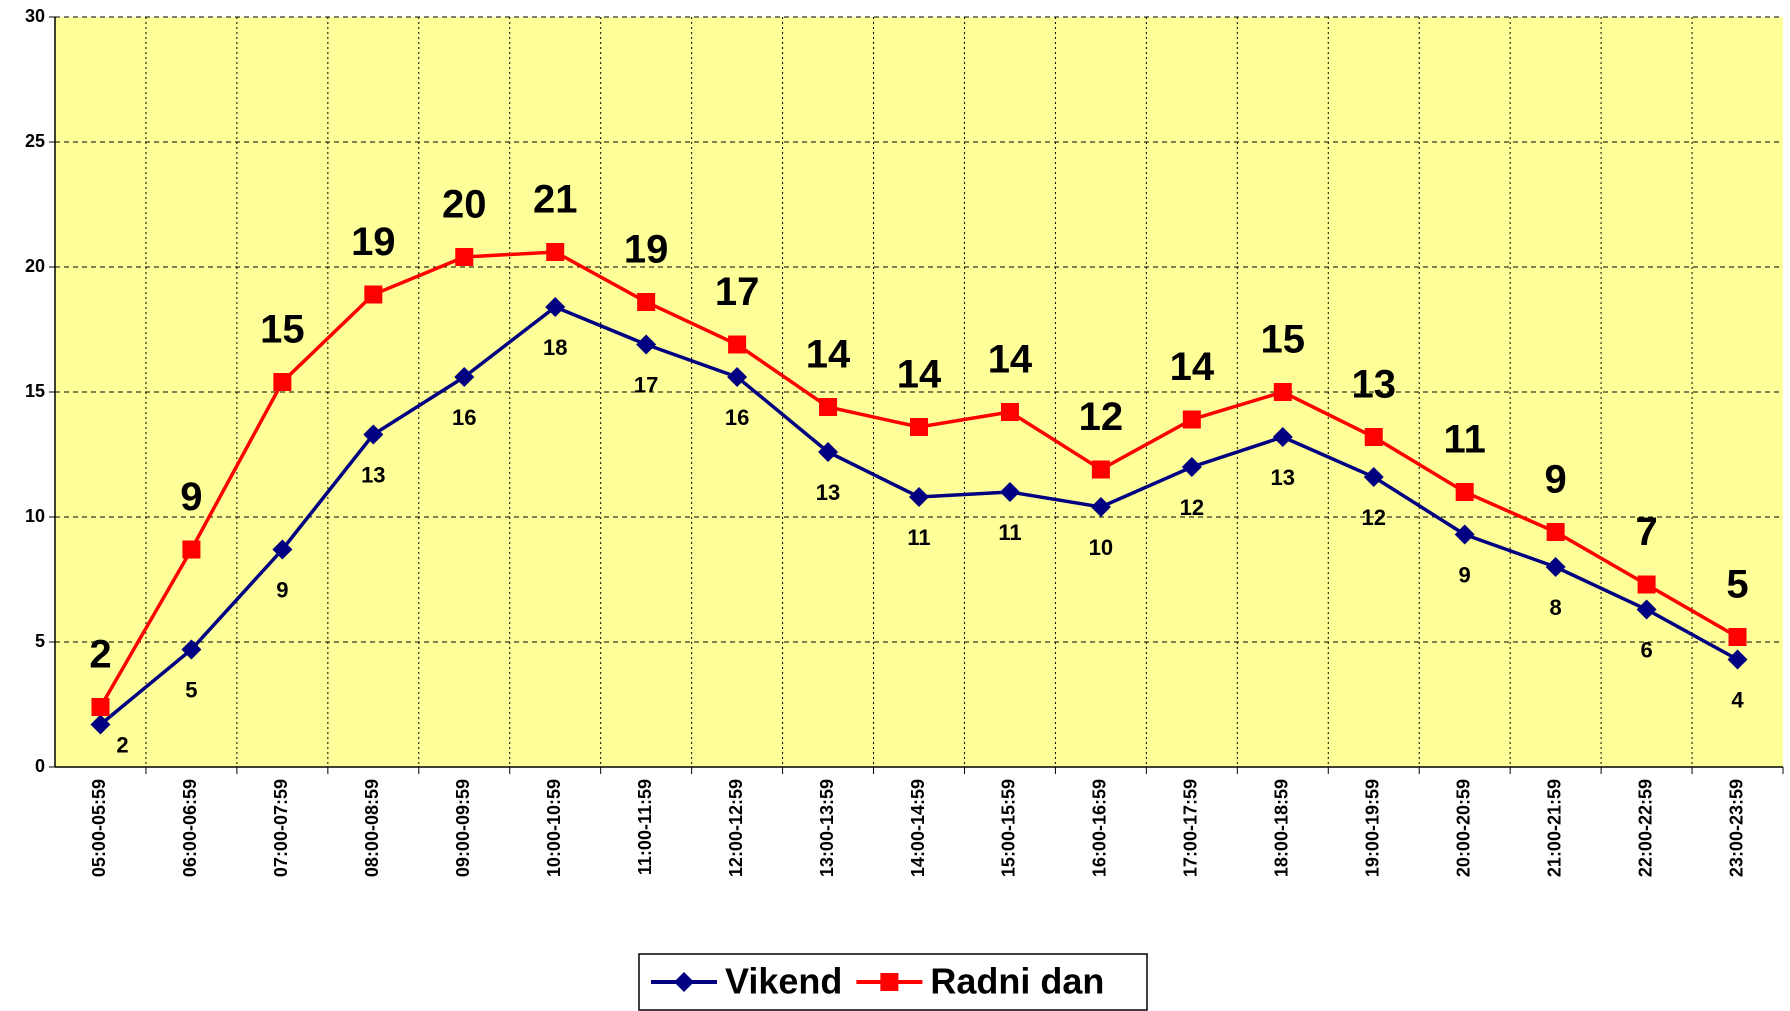 The height and width of the screenshot is (1011, 1790). What do you see at coordinates (645, 827) in the screenshot?
I see `x-tick-label: 11:00-11:59` at bounding box center [645, 827].